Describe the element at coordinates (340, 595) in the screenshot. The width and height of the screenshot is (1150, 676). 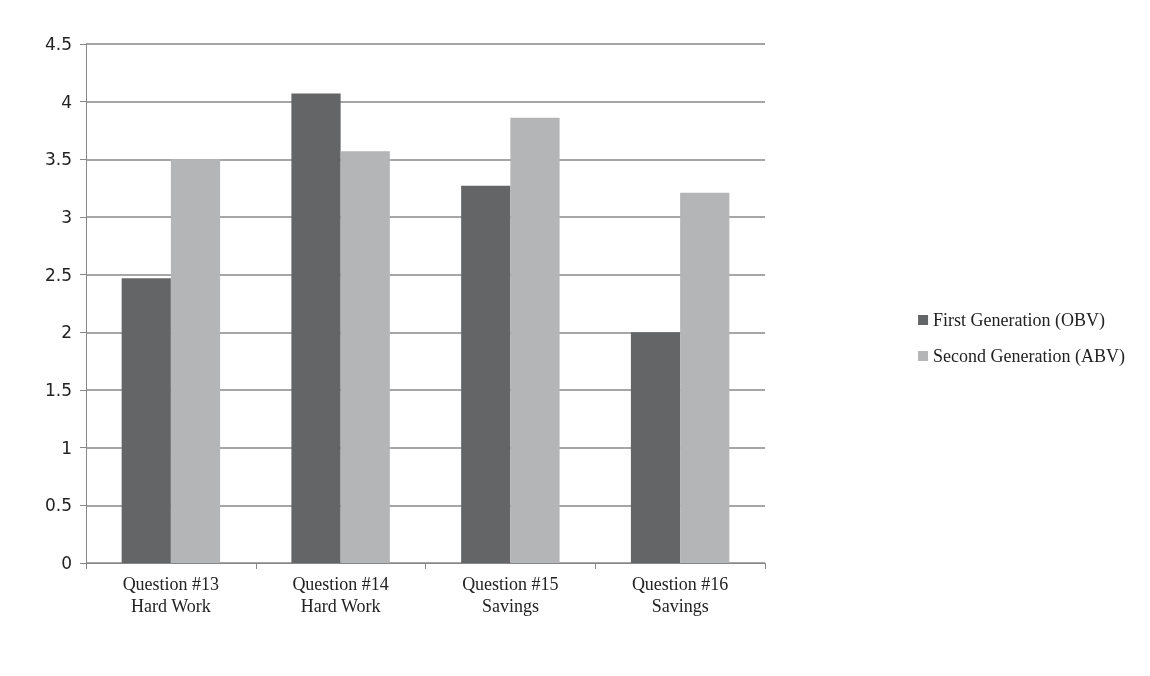
I see `x-tick-label: Question #14 Hard Work` at that location.